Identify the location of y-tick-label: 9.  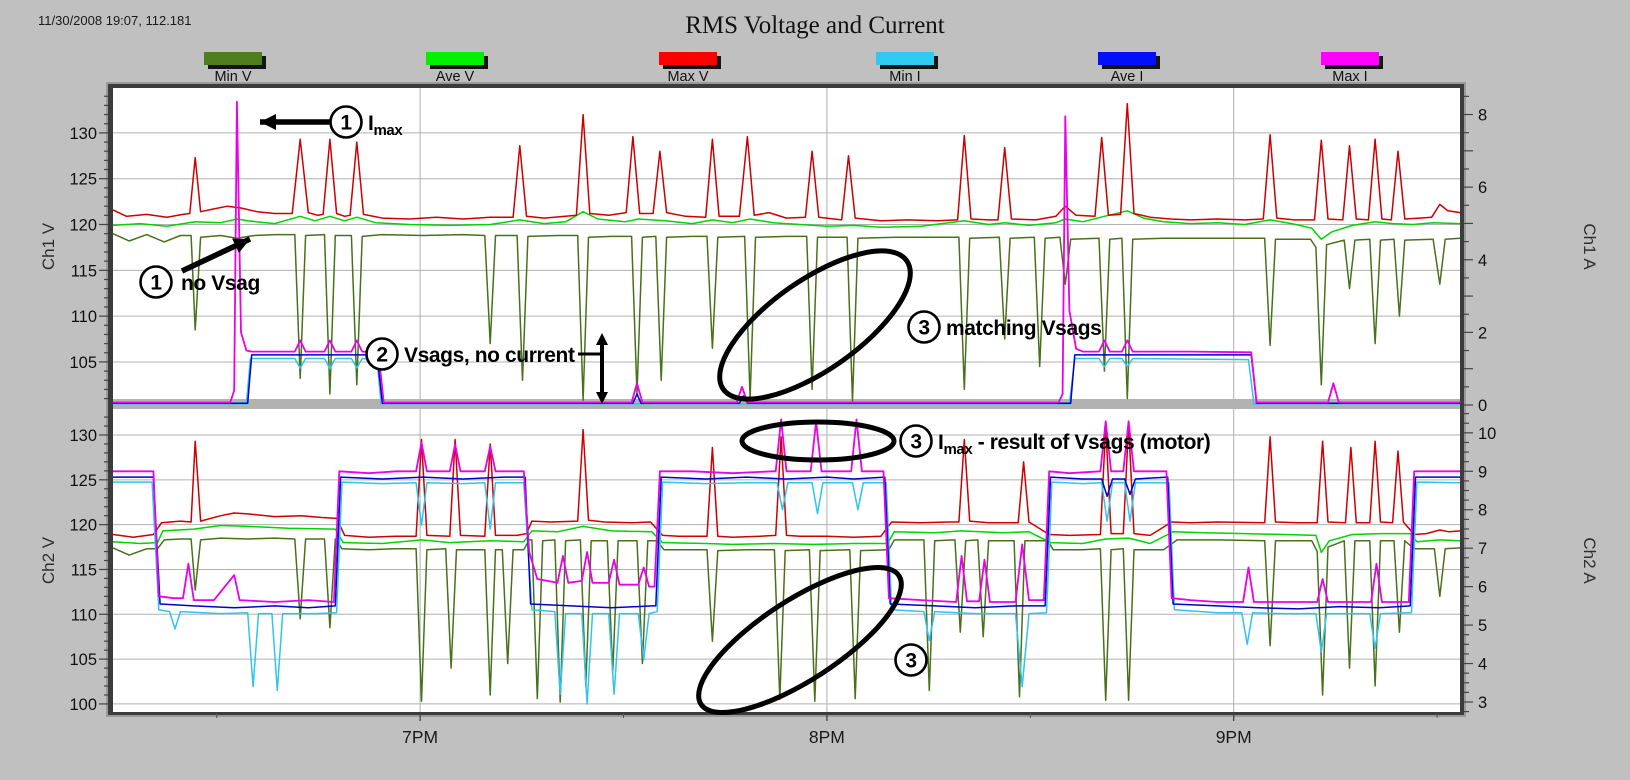
(1482, 472).